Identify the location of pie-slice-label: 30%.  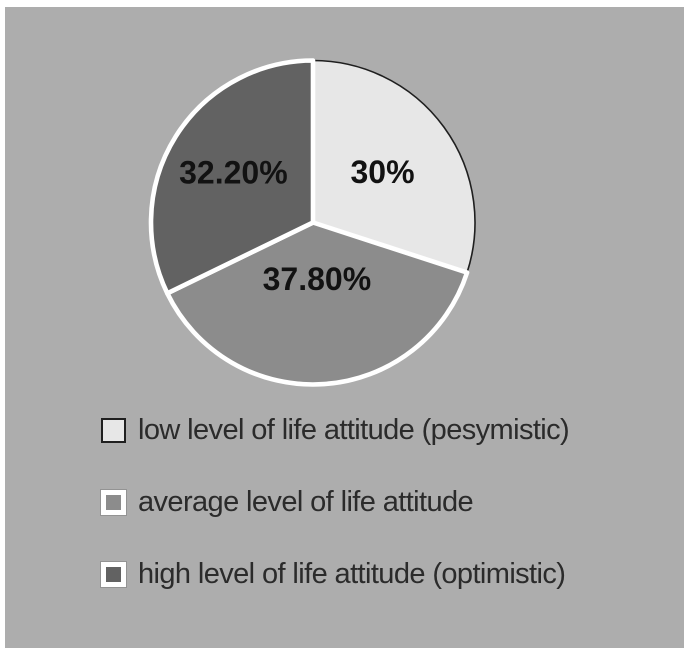
(382, 172).